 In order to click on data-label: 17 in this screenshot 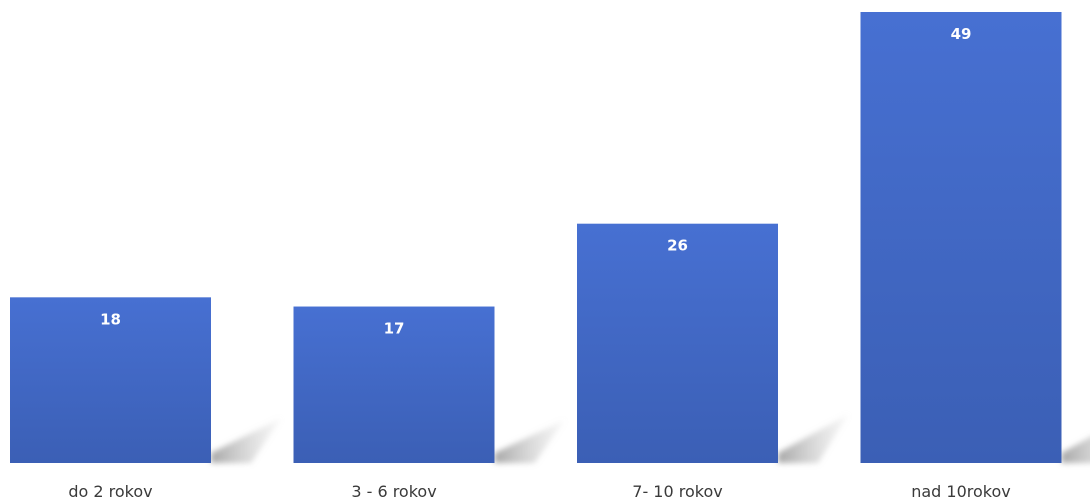, I will do `click(394, 329)`.